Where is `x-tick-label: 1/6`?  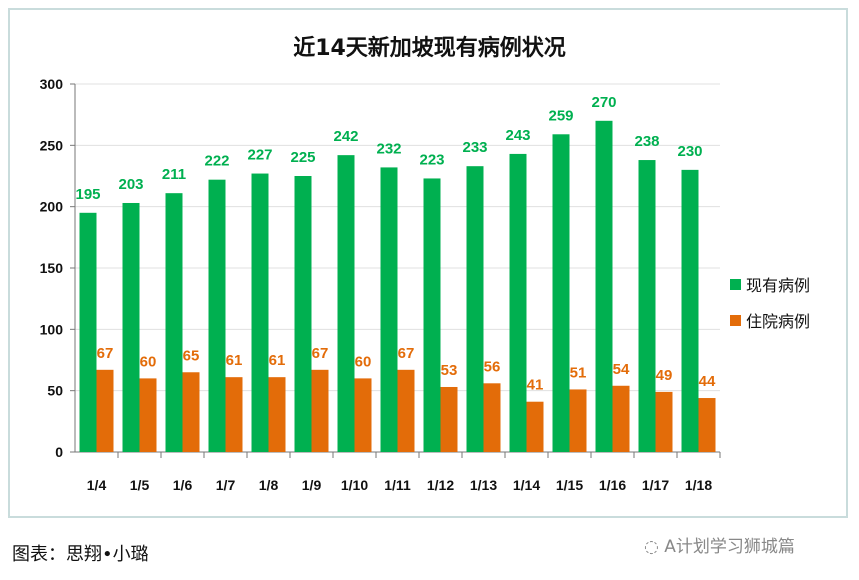
x-tick-label: 1/6 is located at coordinates (183, 485).